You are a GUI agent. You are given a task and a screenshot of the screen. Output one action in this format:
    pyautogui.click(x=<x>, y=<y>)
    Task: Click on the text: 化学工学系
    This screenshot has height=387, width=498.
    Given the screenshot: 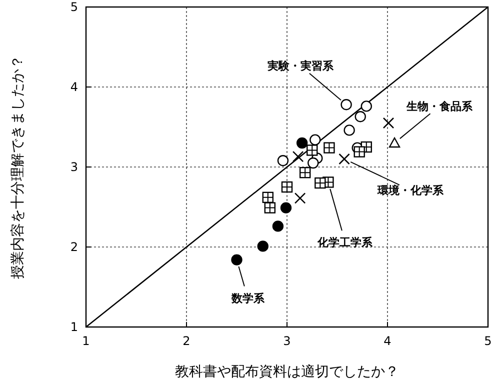 What is the action you would take?
    pyautogui.click(x=345, y=243)
    